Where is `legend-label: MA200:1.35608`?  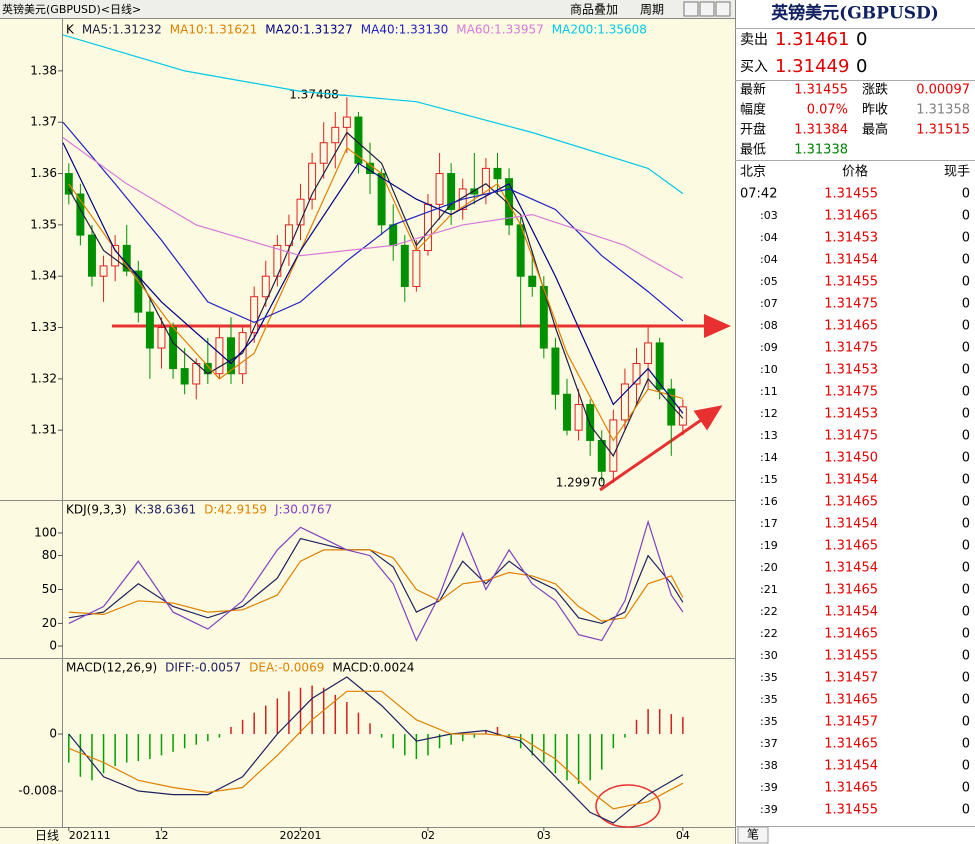
legend-label: MA200:1.35608 is located at coordinates (599, 30).